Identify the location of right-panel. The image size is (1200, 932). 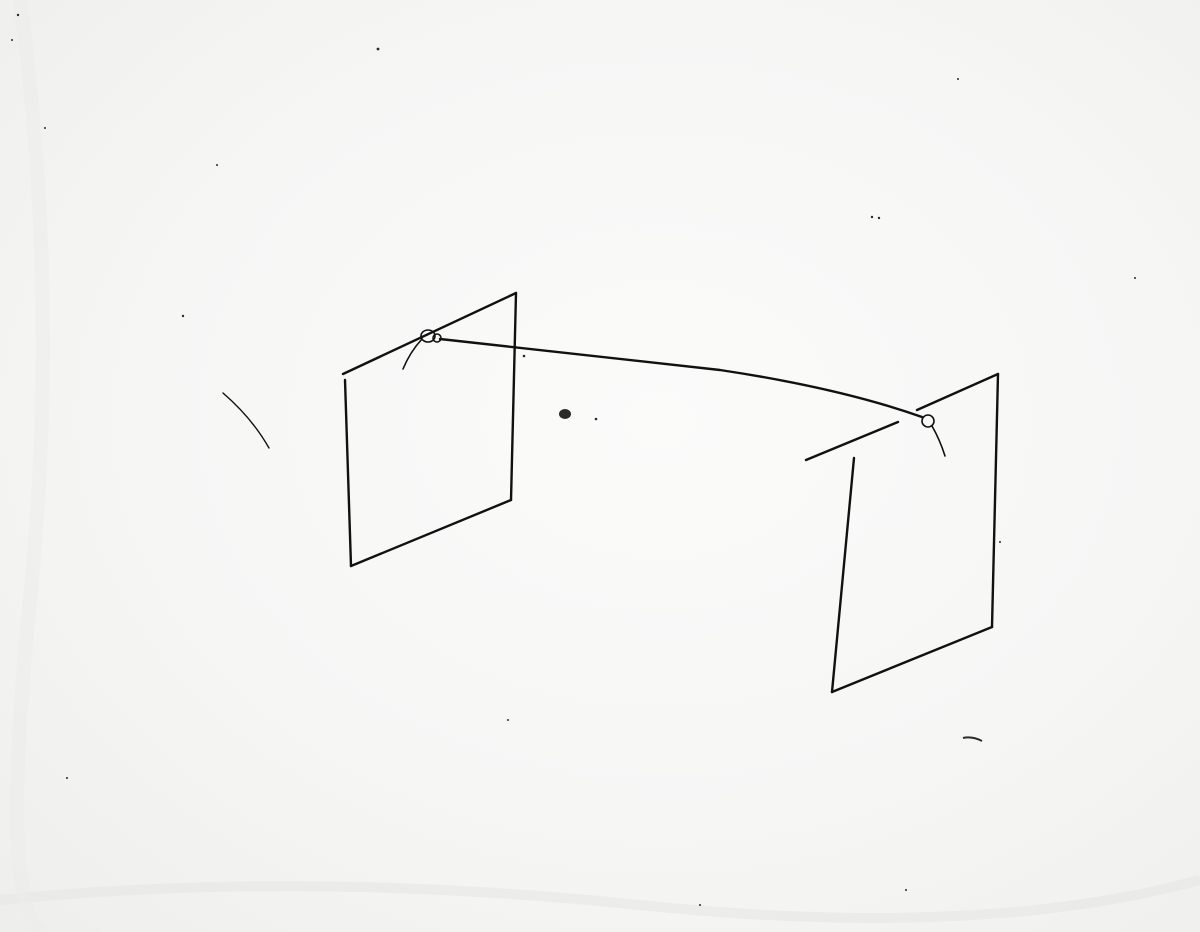
(902, 533).